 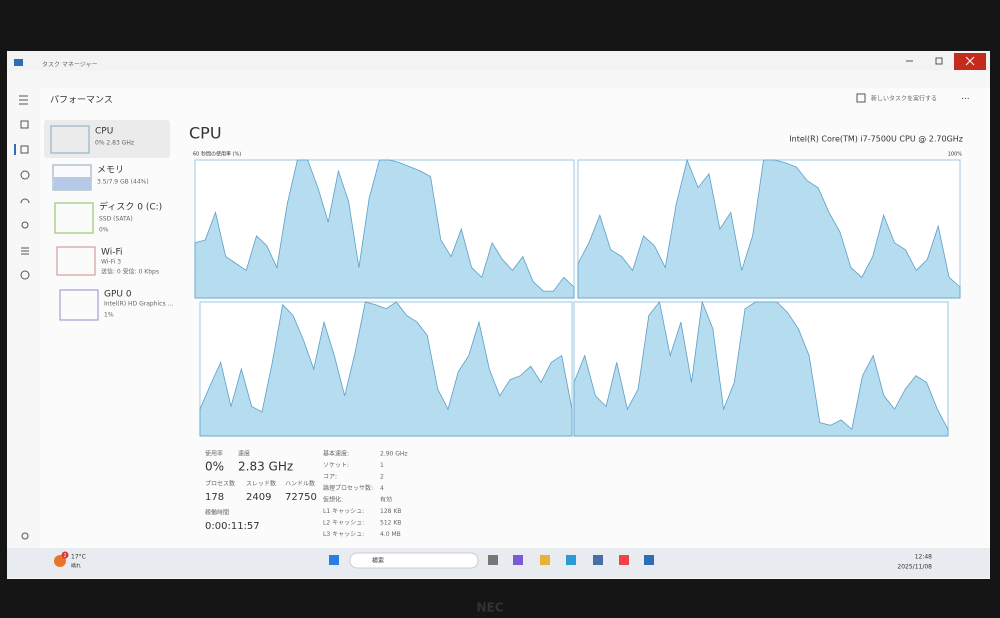 I want to click on badge: 2, so click(x=64, y=556).